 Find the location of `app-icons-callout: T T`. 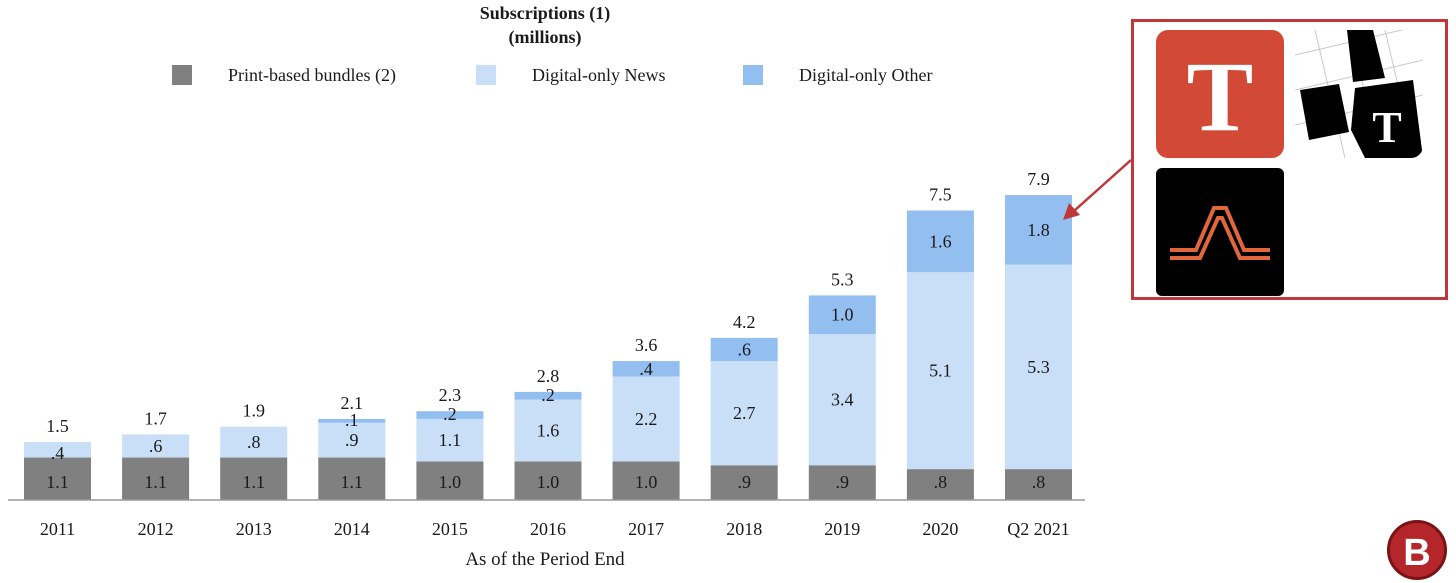

app-icons-callout: T T is located at coordinates (1289, 159).